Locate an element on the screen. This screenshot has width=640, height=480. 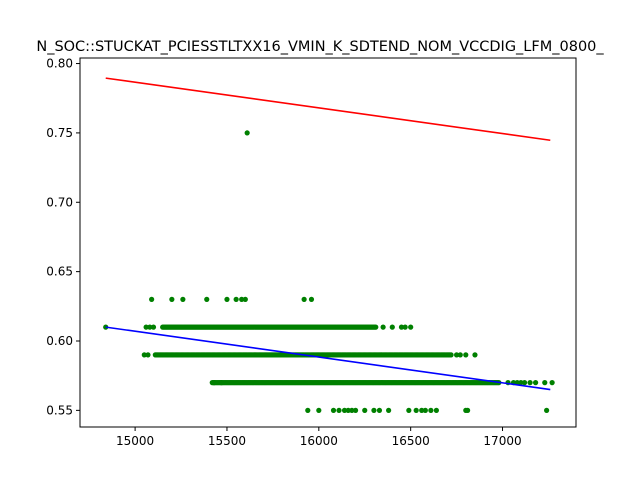
y-tick-label: 0.75 is located at coordinates (59, 133).